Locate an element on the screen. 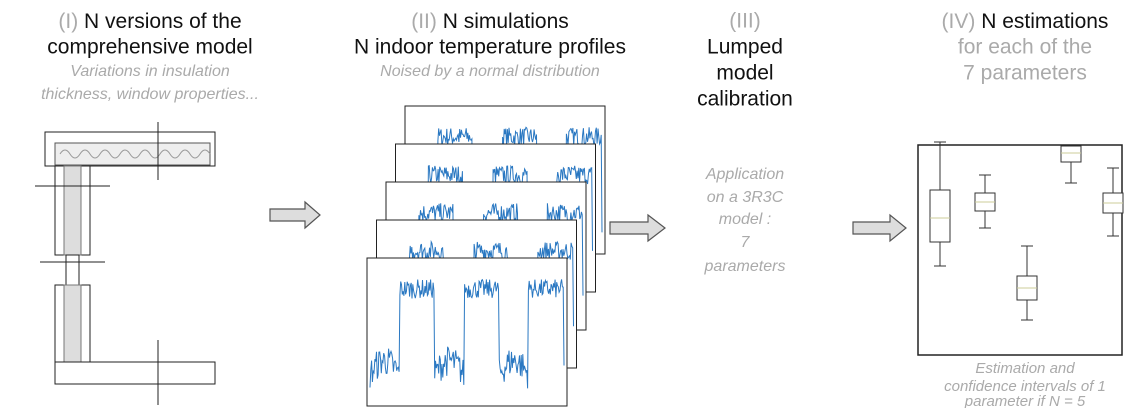 The width and height of the screenshot is (1131, 408). note-line: Application is located at coordinates (744, 174).